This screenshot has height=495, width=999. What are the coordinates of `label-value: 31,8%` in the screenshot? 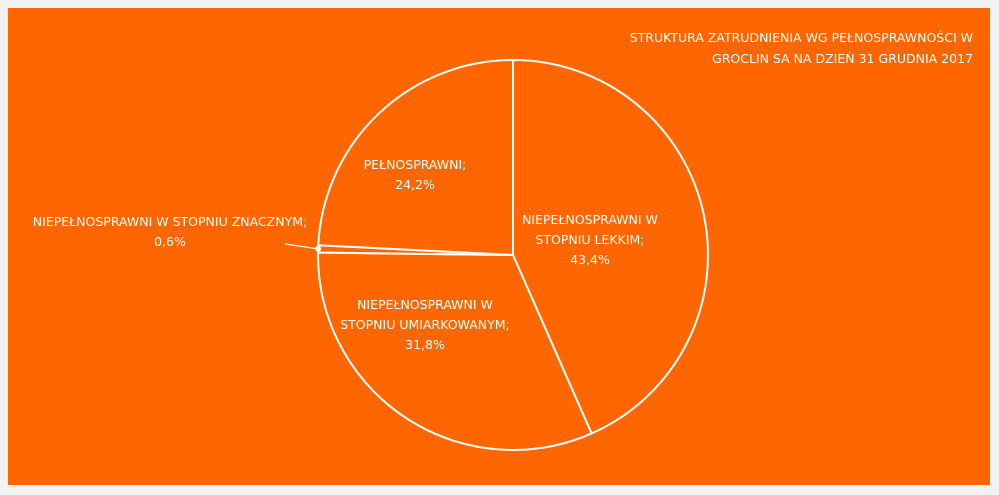 It's located at (425, 344).